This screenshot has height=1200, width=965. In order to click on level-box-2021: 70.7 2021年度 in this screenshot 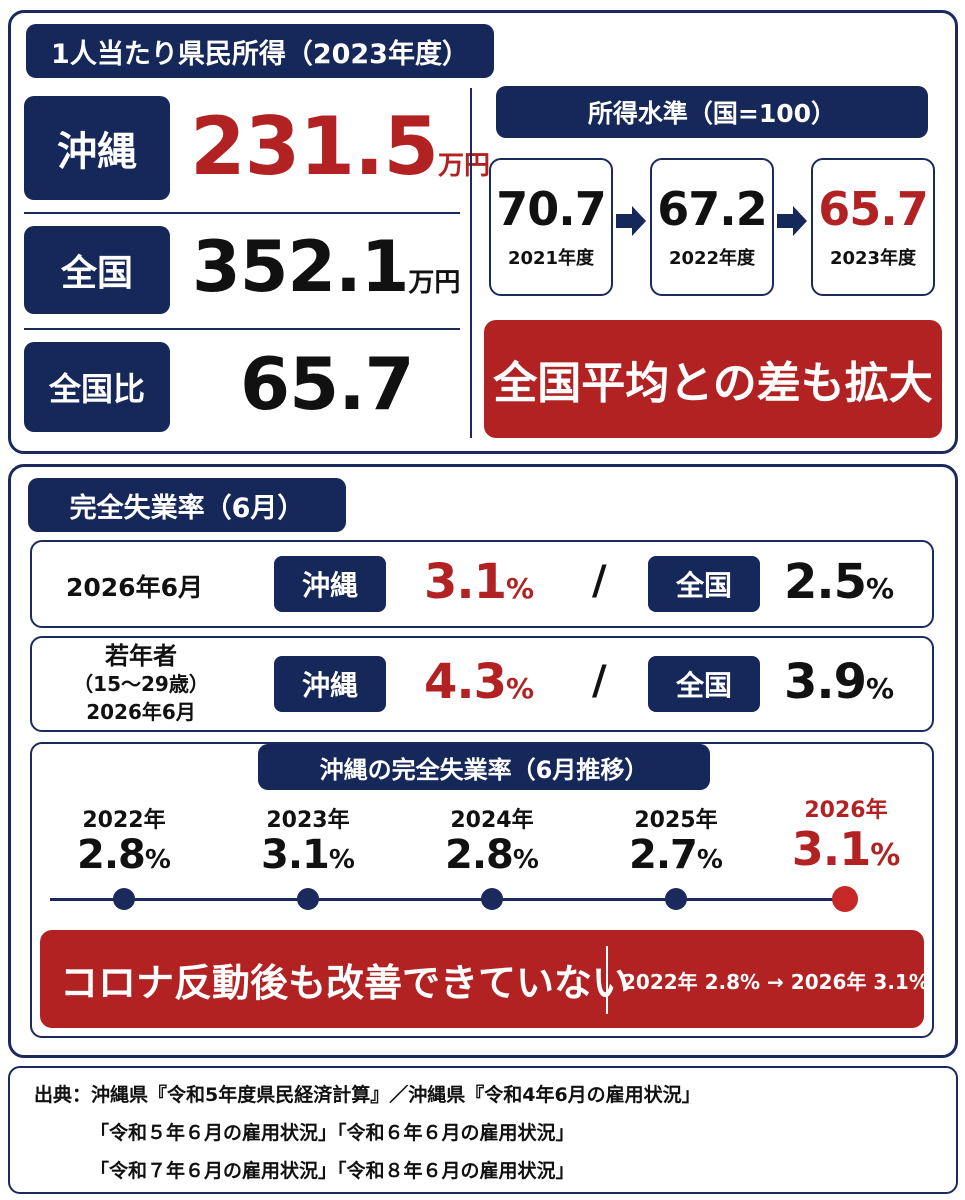, I will do `click(551, 227)`.